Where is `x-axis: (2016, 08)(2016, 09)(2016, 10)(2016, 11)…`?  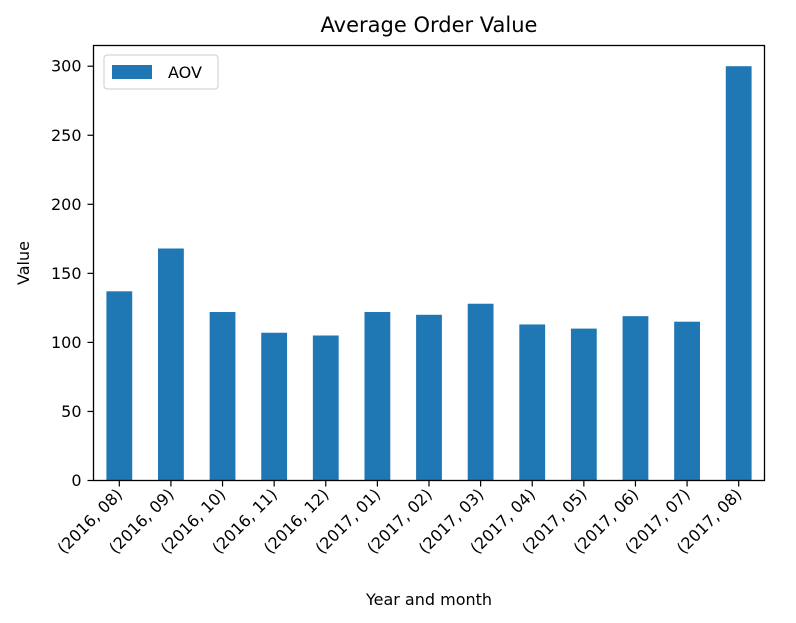
x-axis: (2016, 08)(2016, 09)(2016, 10)(2016, 11)… is located at coordinates (399, 519).